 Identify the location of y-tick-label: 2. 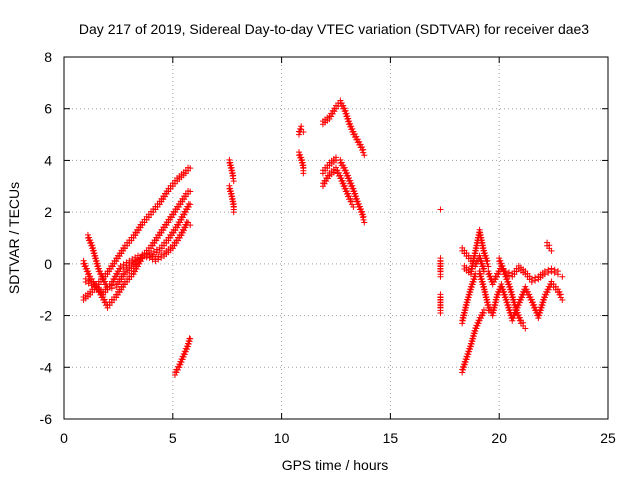
(48, 212).